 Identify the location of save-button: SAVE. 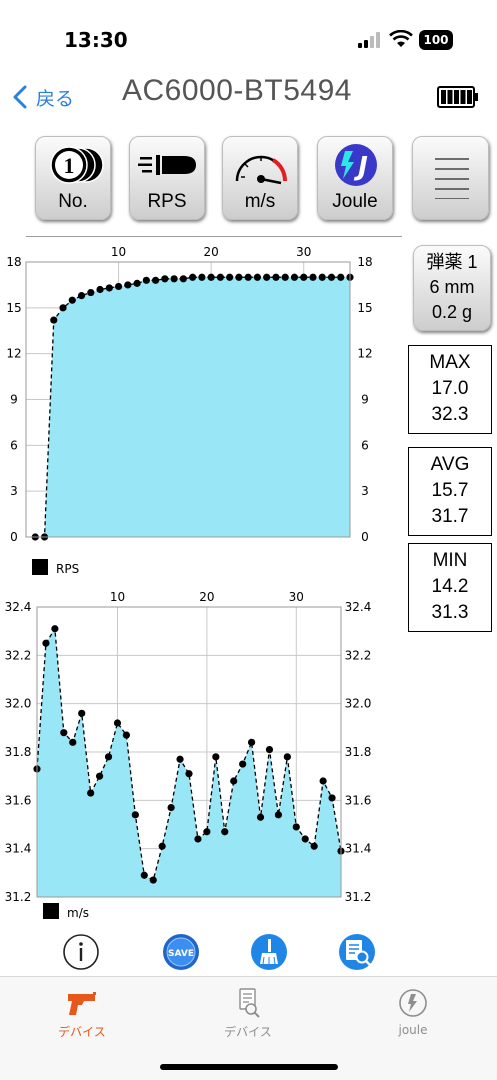
(181, 952).